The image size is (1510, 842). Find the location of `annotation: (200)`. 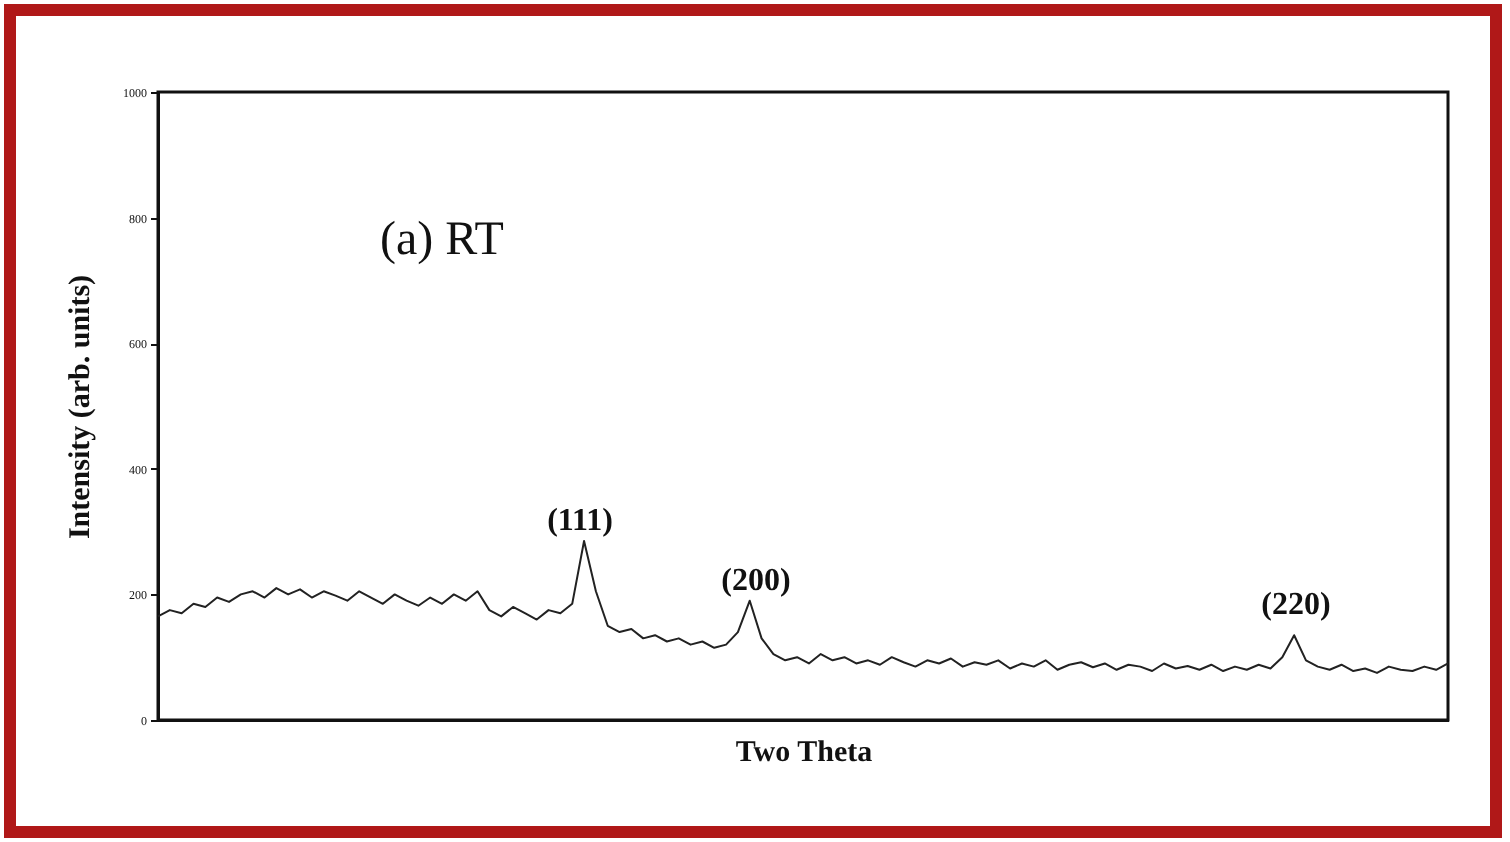

annotation: (200) is located at coordinates (756, 581).